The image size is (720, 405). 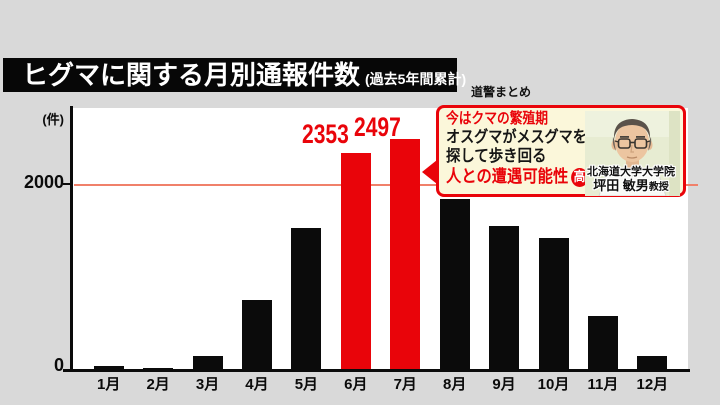 What do you see at coordinates (504, 384) in the screenshot?
I see `x-label-m9: 9月` at bounding box center [504, 384].